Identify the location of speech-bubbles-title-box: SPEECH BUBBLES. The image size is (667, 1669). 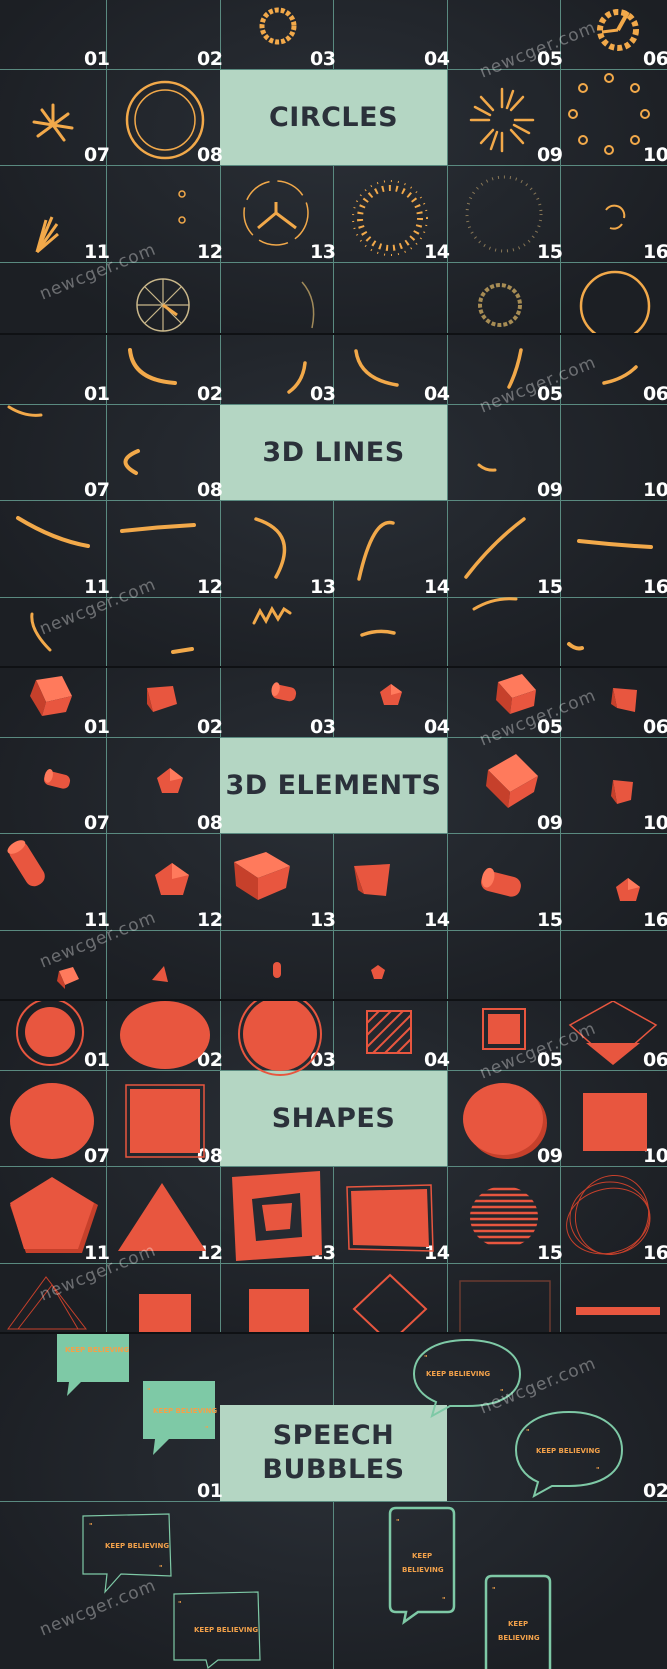
(333, 1453).